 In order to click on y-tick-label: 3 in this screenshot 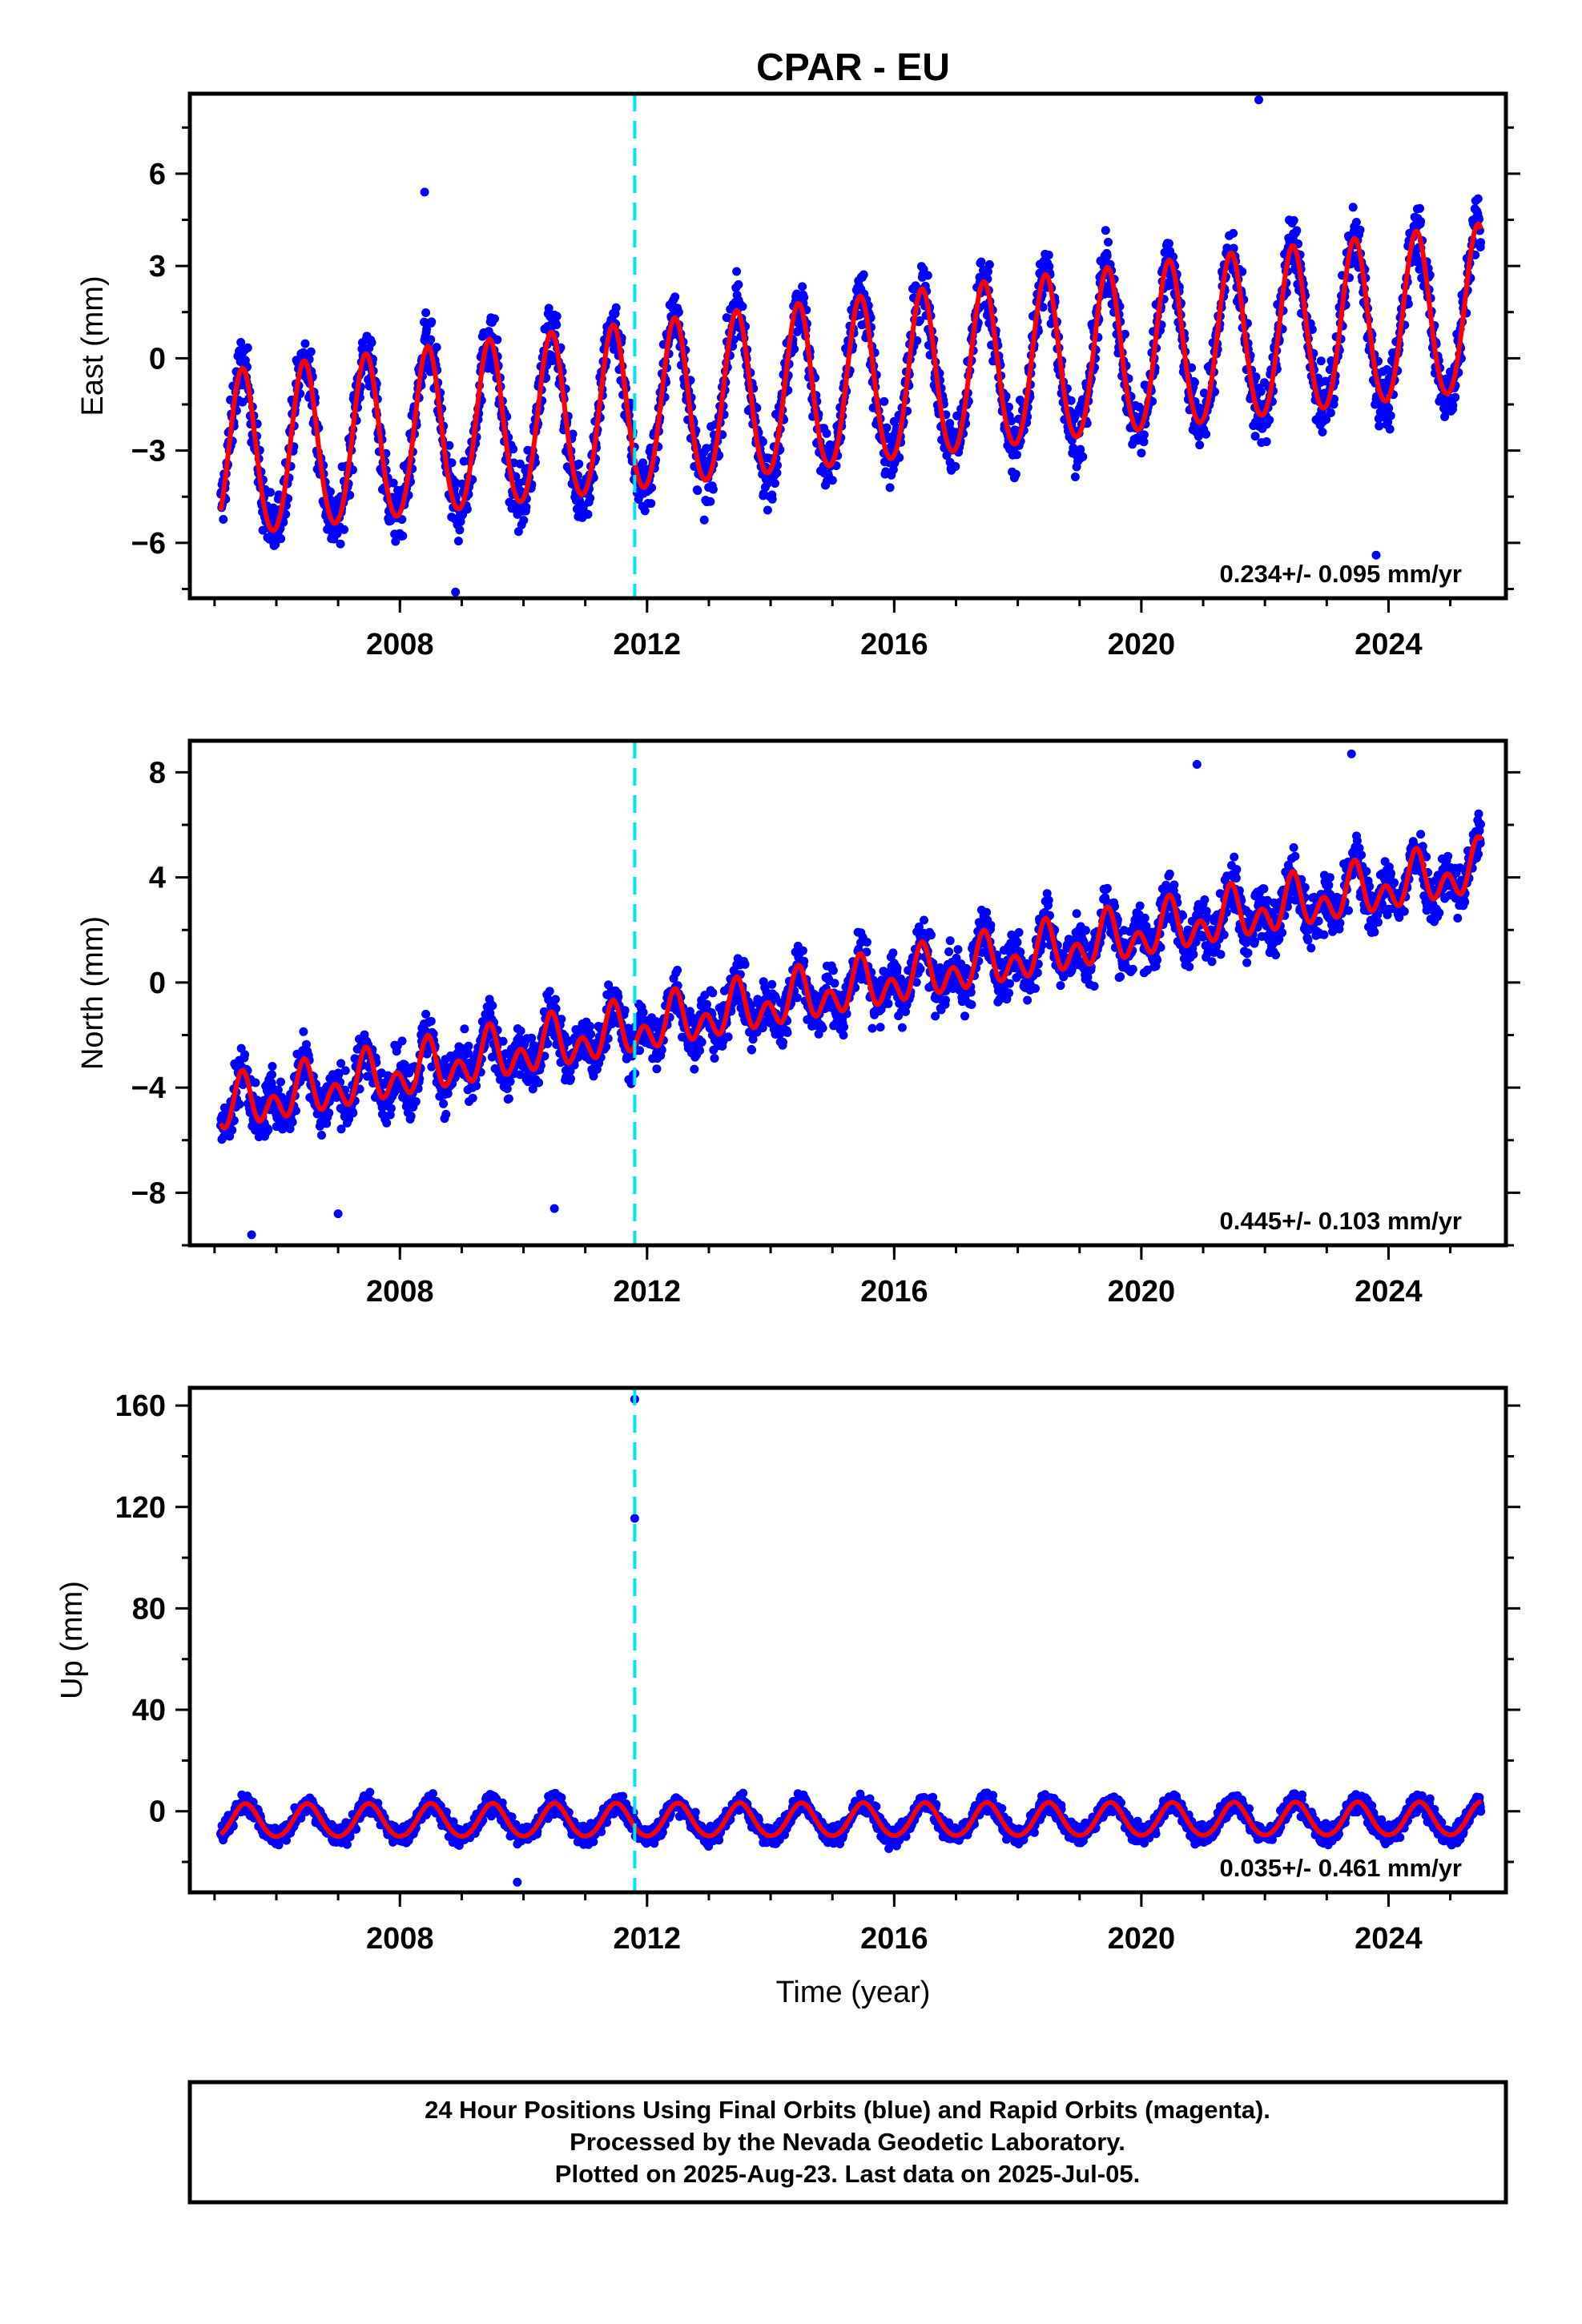, I will do `click(157, 266)`.